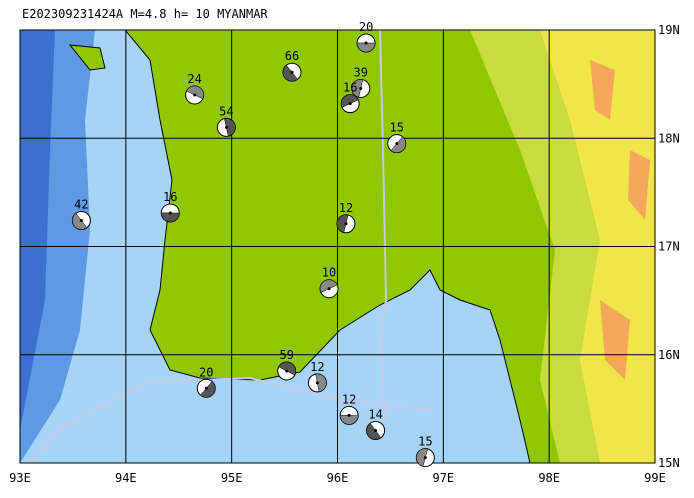  I want to click on depth-label: 24, so click(194, 79).